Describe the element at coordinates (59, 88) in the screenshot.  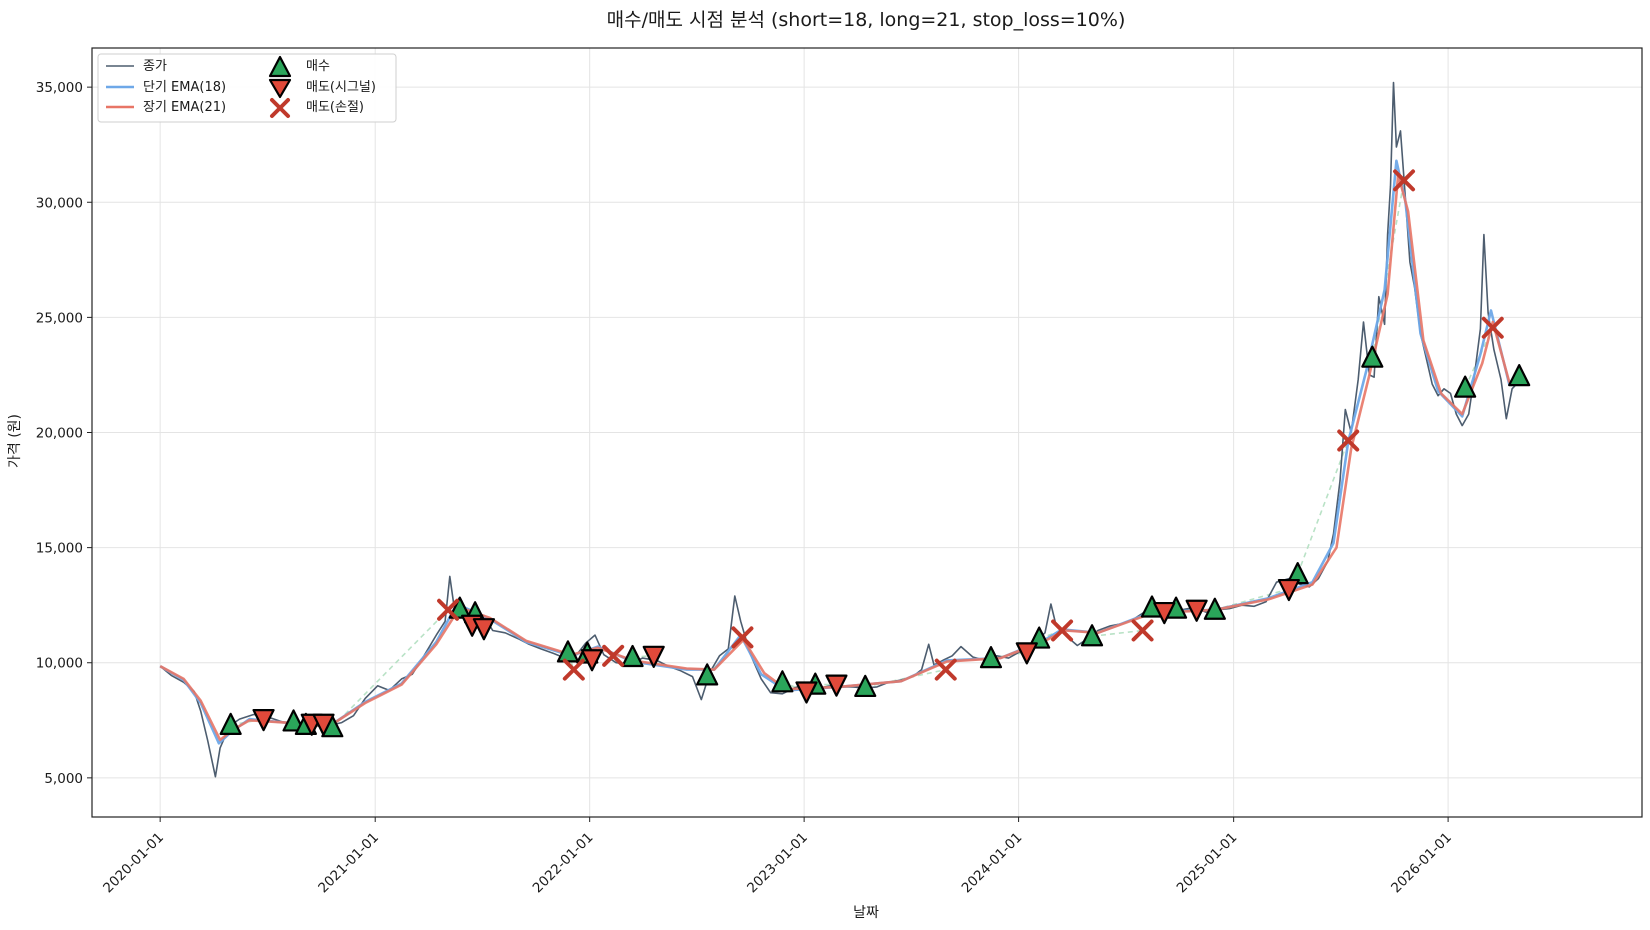
I see `y-tick-label: 35,000` at that location.